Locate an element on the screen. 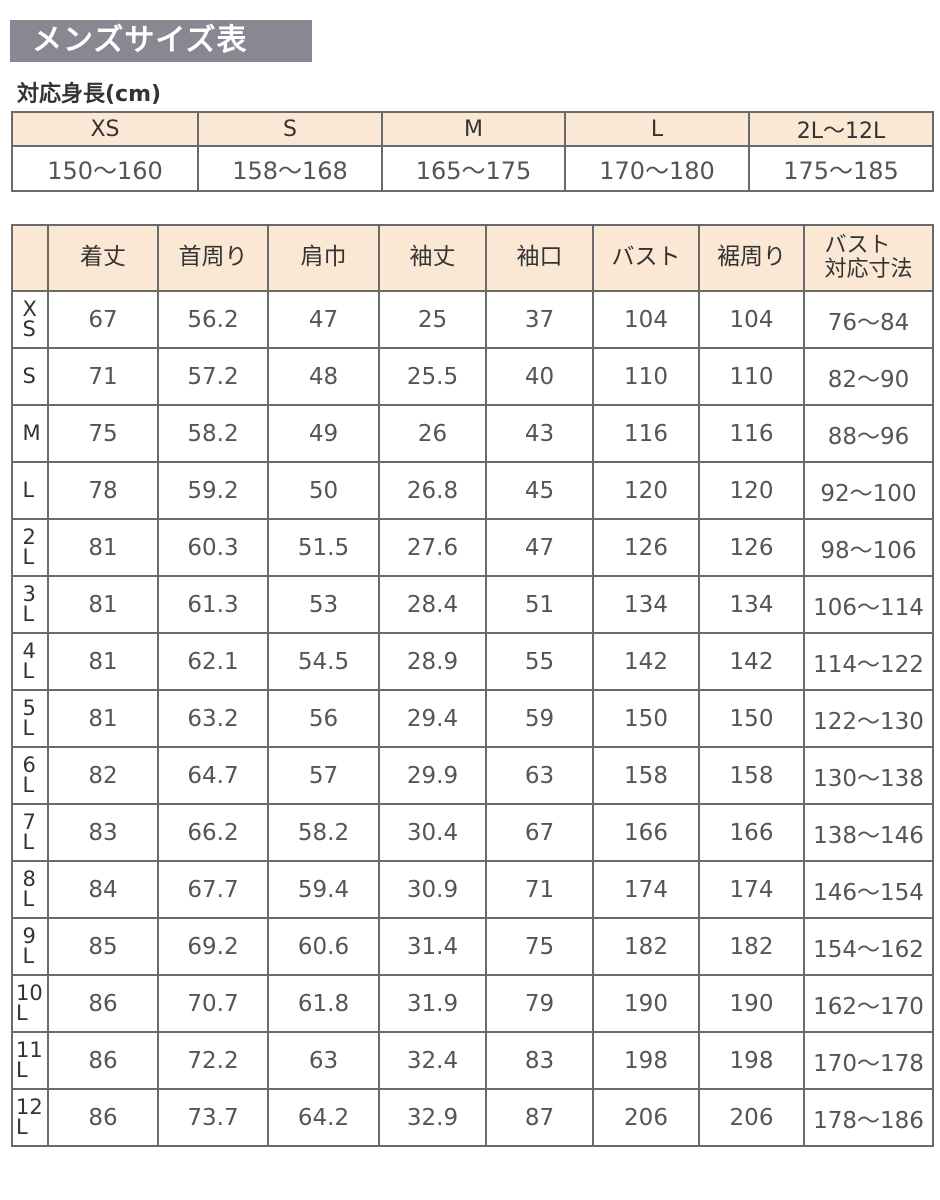  measurement-cell: 87 is located at coordinates (539, 1117).